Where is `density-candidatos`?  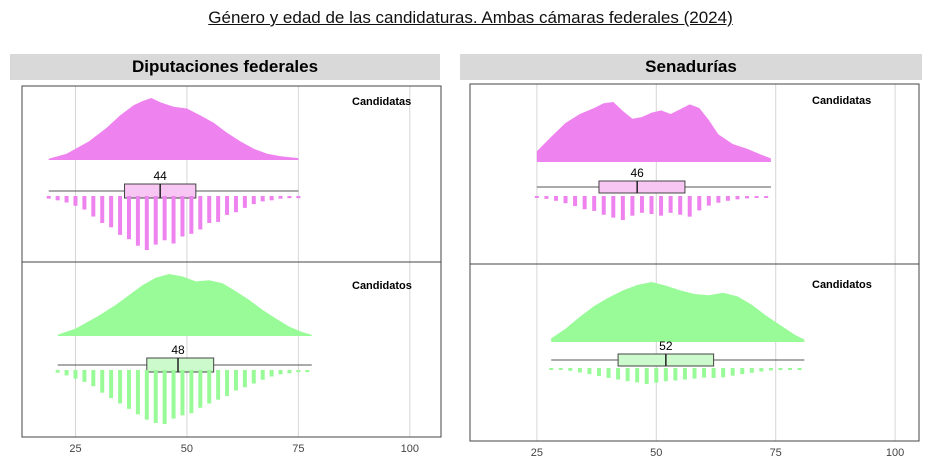
density-candidatos is located at coordinates (678, 312).